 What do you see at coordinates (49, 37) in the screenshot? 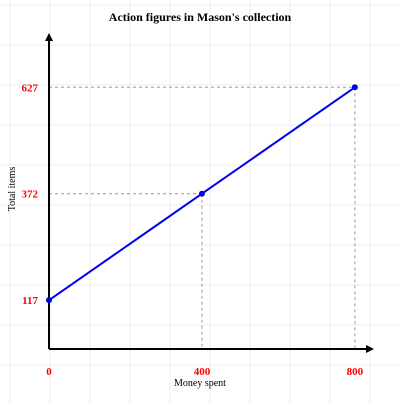
I see `y-axis-arrow` at bounding box center [49, 37].